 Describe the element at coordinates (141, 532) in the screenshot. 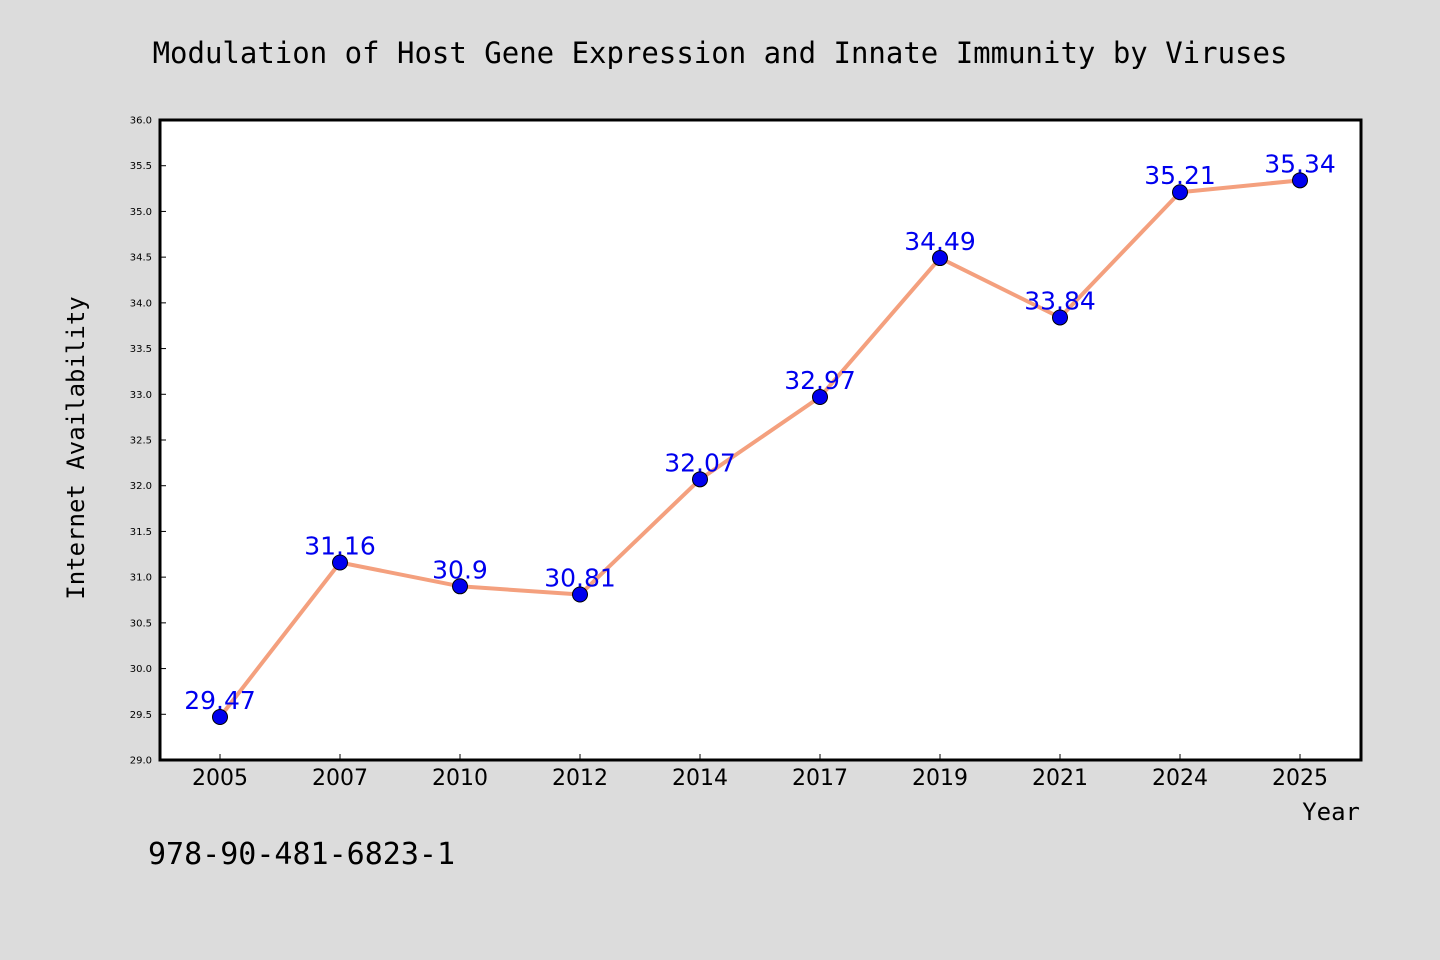

I see `y-tick-label: 31.5` at that location.